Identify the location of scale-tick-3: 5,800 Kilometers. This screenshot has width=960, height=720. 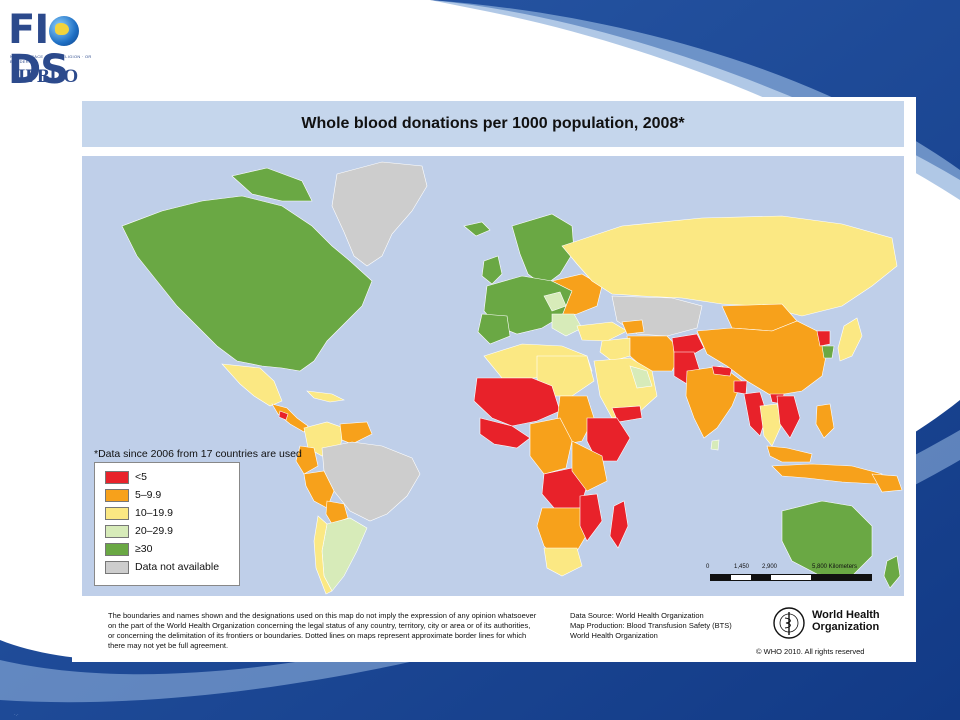
(835, 567).